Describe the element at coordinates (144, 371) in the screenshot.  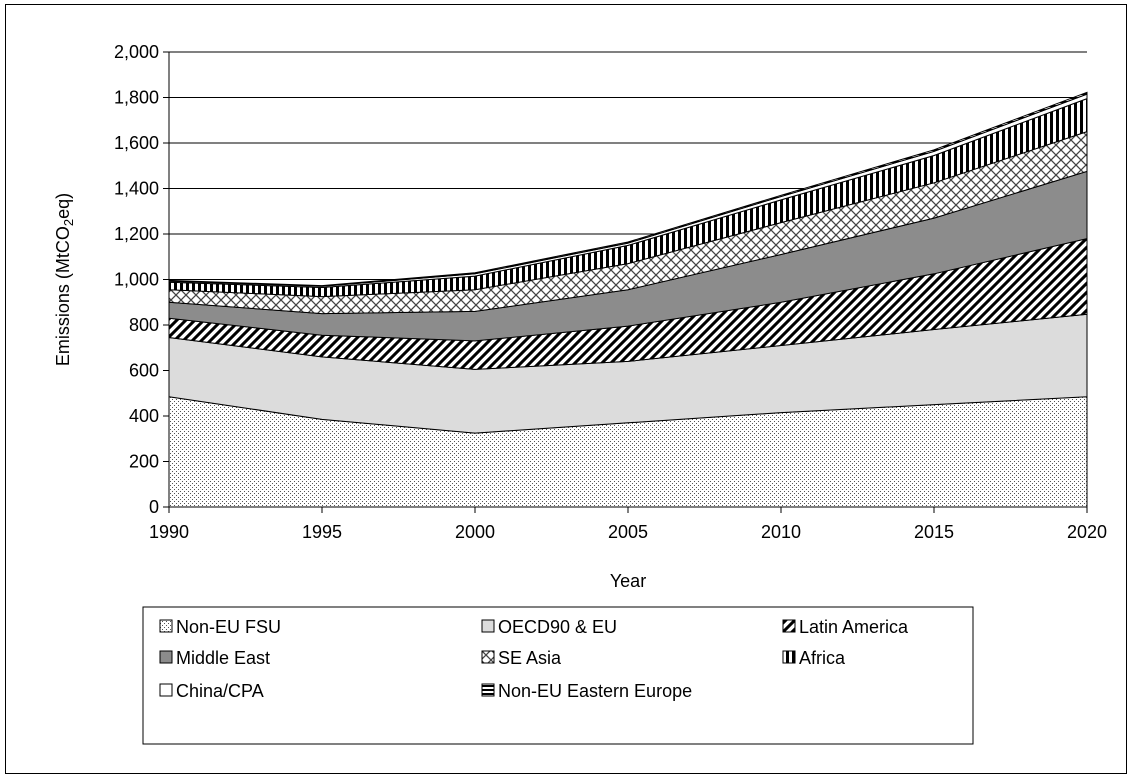
I see `y-tick-label: 600` at that location.